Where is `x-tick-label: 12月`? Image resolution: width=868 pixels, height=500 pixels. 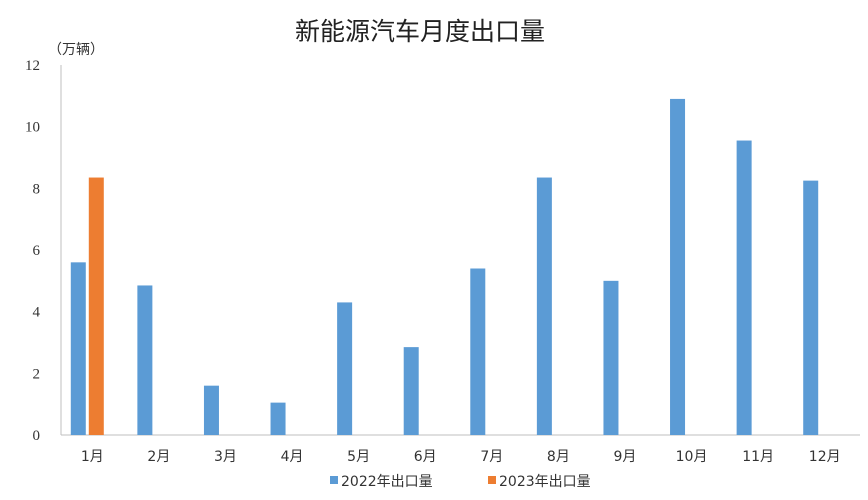
x-tick-label: 12月 is located at coordinates (825, 457).